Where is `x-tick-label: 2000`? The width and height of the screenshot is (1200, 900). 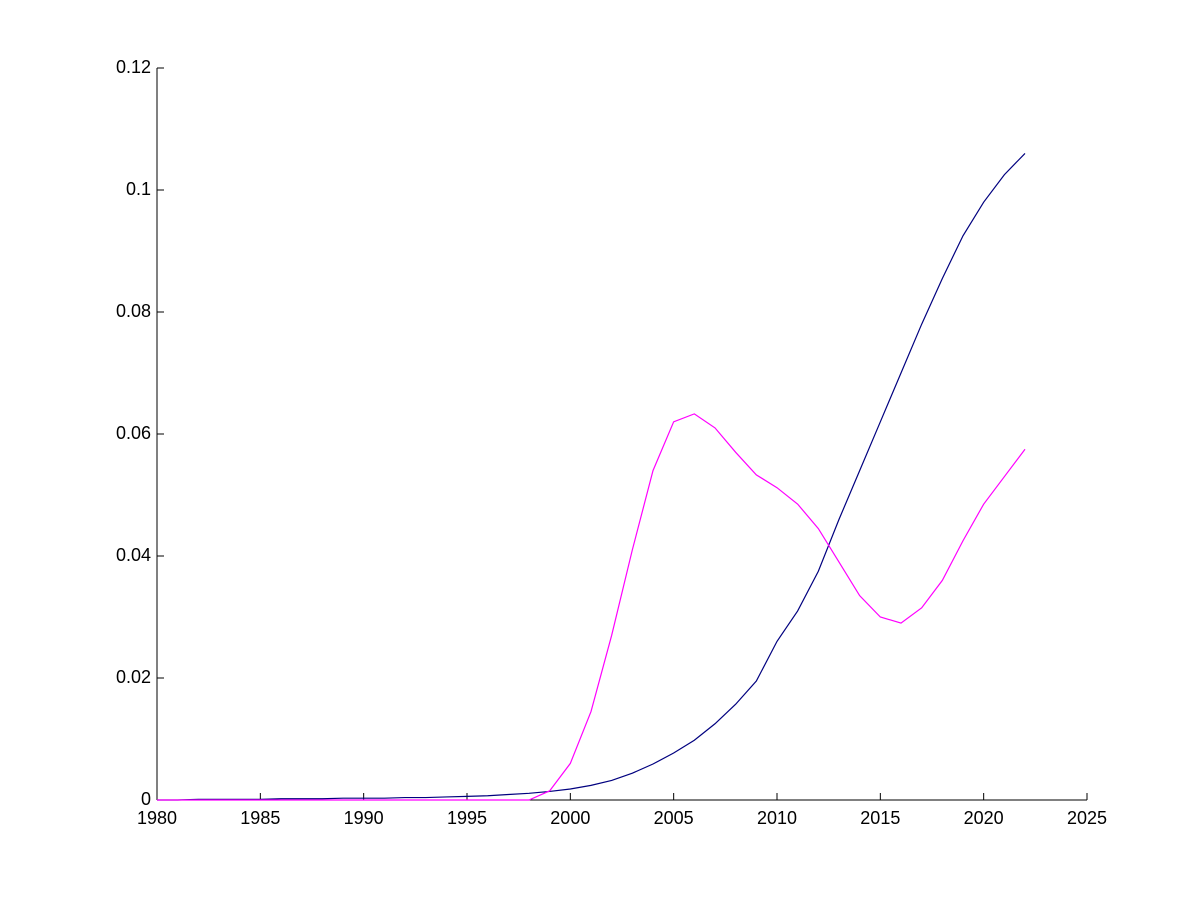 x-tick-label: 2000 is located at coordinates (570, 818).